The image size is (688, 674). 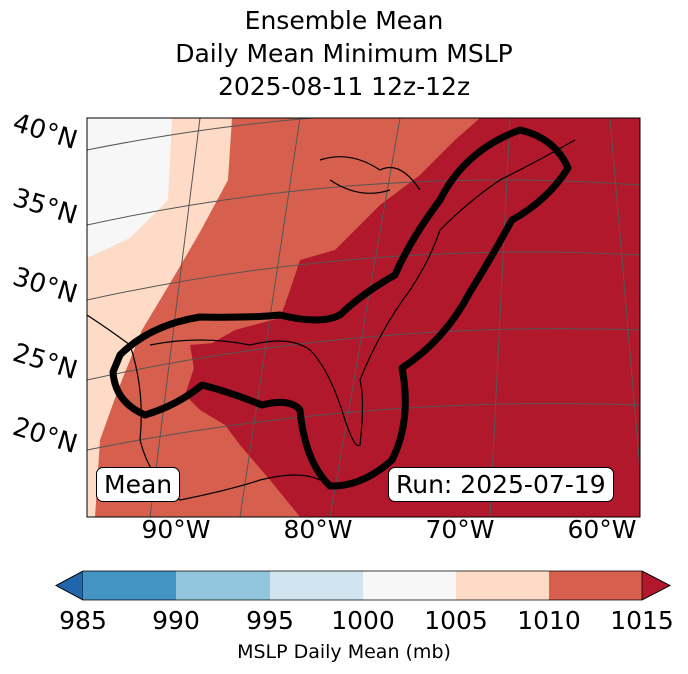 I want to click on colorbar-extend-high, so click(x=656, y=585).